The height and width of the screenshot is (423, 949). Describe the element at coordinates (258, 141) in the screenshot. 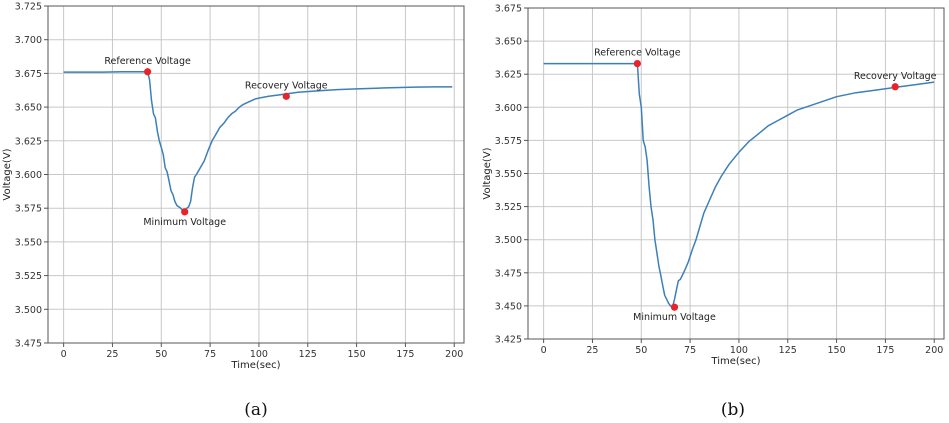

I see `voltage-series-line` at that location.